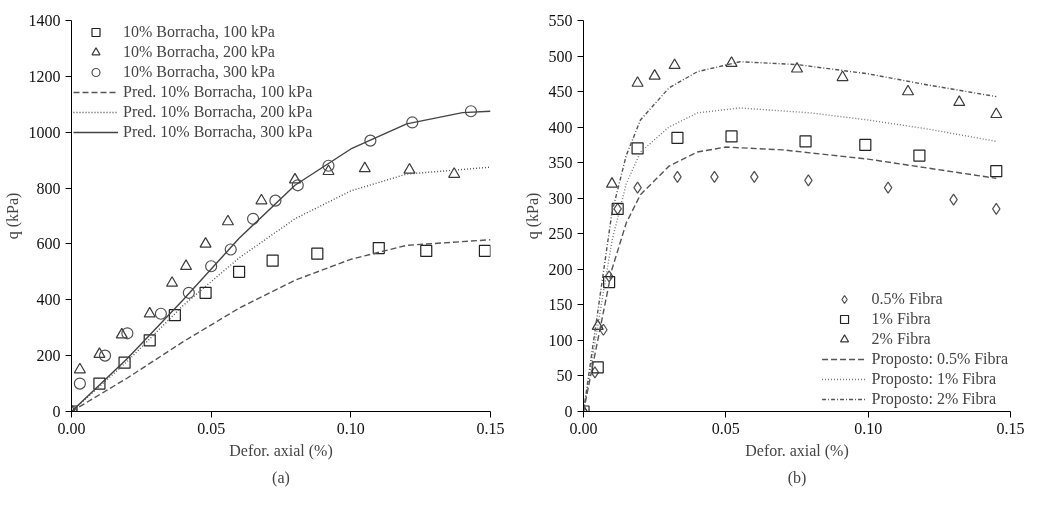  I want to click on y-tick-label: 100, so click(560, 340).